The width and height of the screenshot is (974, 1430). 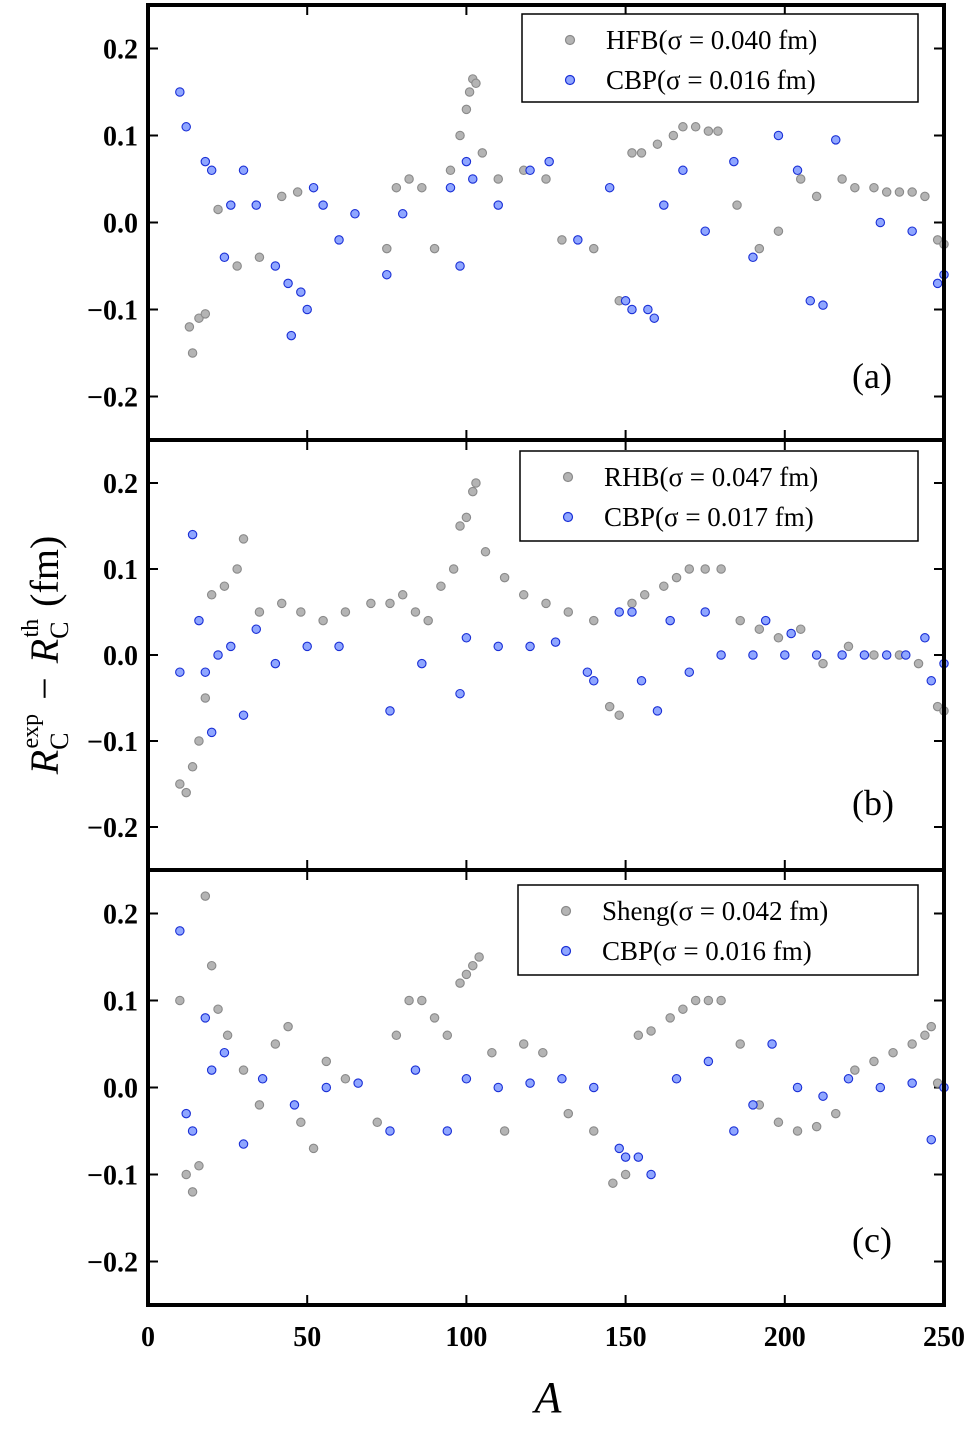 What do you see at coordinates (59, 629) in the screenshot?
I see `y-title-sub-2: C` at bounding box center [59, 629].